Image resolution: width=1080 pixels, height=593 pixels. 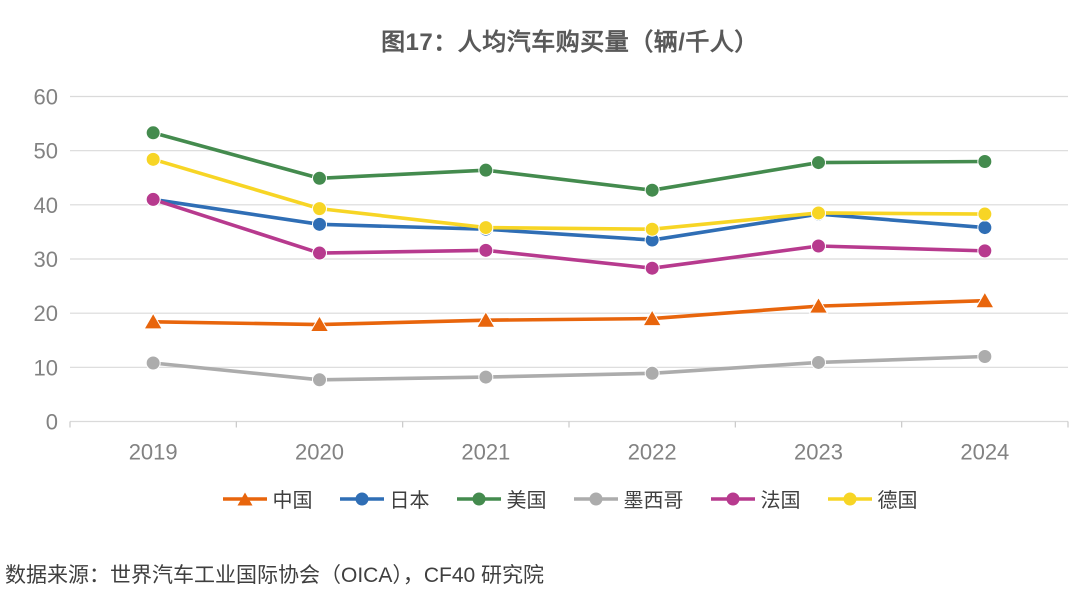 What do you see at coordinates (653, 501) in the screenshot?
I see `legend-label: 墨西哥` at bounding box center [653, 501].